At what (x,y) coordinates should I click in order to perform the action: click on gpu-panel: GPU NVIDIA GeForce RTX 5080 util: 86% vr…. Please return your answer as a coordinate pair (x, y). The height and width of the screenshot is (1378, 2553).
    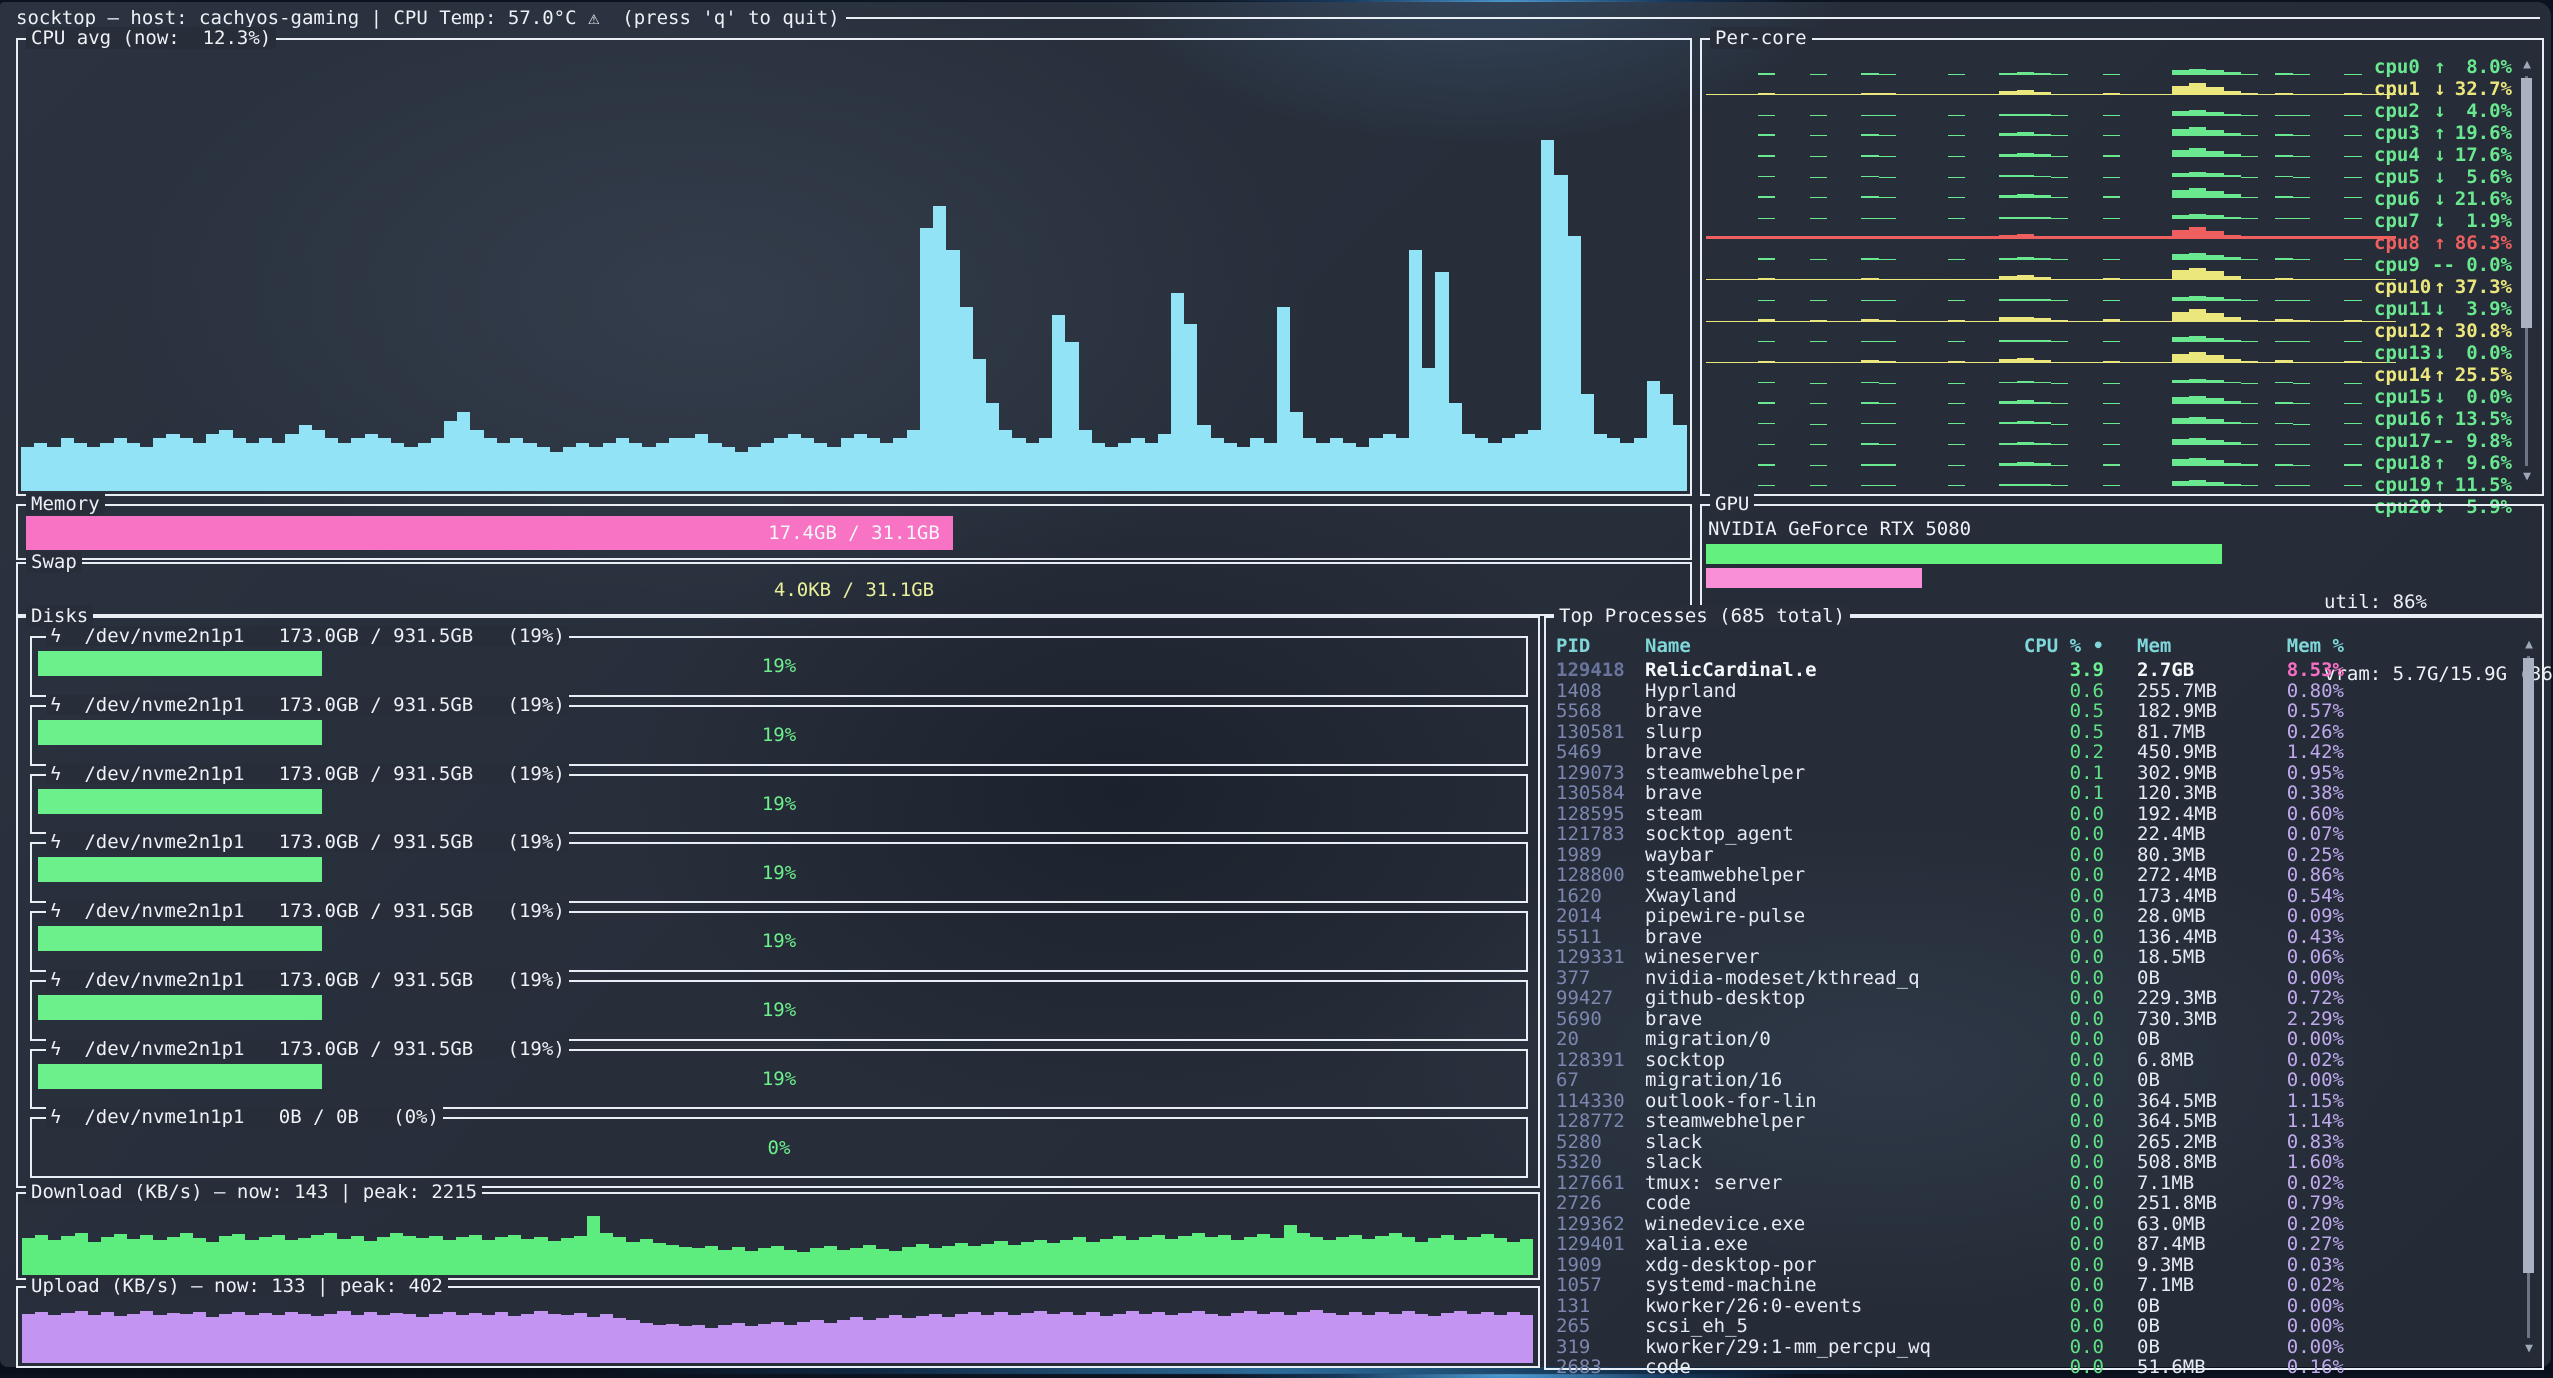
    Looking at the image, I should click on (2126, 589).